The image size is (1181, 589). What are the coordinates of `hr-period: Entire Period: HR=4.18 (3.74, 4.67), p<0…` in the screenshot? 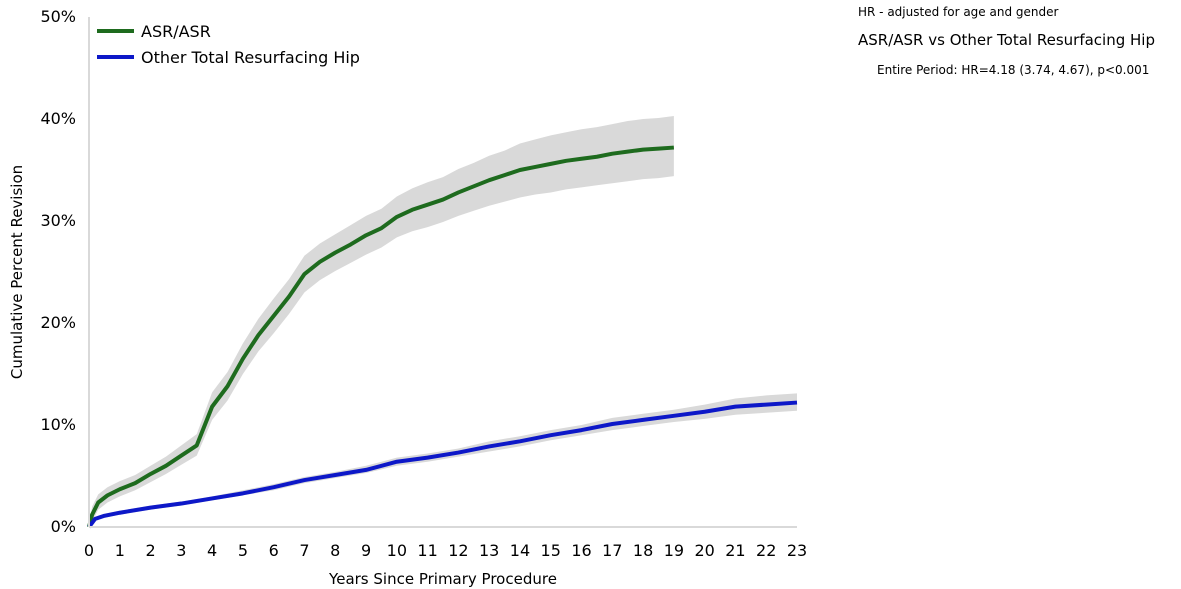 It's located at (1013, 70).